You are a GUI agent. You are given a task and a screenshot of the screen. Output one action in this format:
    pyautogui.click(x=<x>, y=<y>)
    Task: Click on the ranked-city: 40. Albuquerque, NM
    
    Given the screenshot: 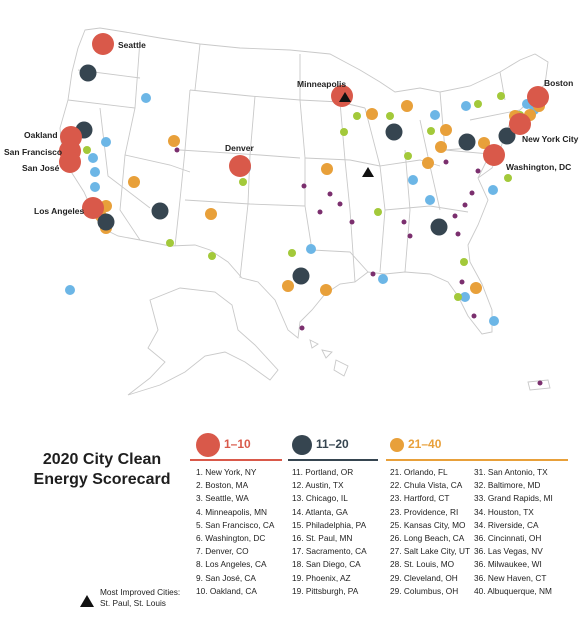 What is the action you would take?
    pyautogui.click(x=513, y=590)
    